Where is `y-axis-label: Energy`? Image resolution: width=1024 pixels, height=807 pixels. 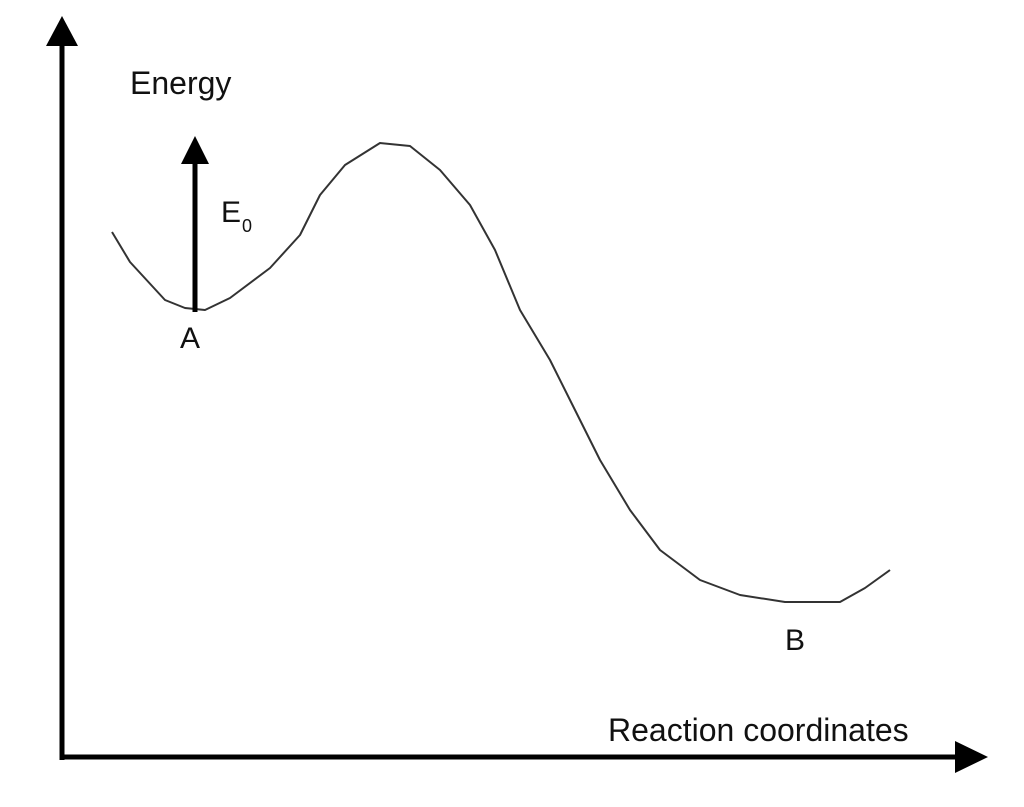
y-axis-label: Energy is located at coordinates (180, 83).